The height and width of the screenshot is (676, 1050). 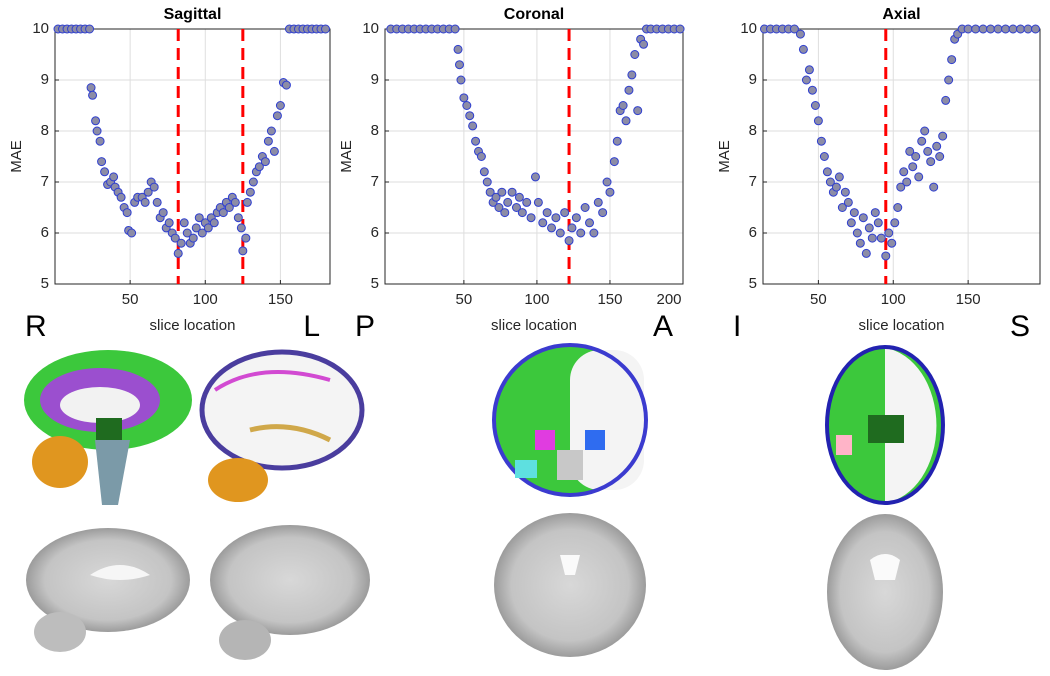 I want to click on x-tick-label: 150, so click(x=609, y=299).